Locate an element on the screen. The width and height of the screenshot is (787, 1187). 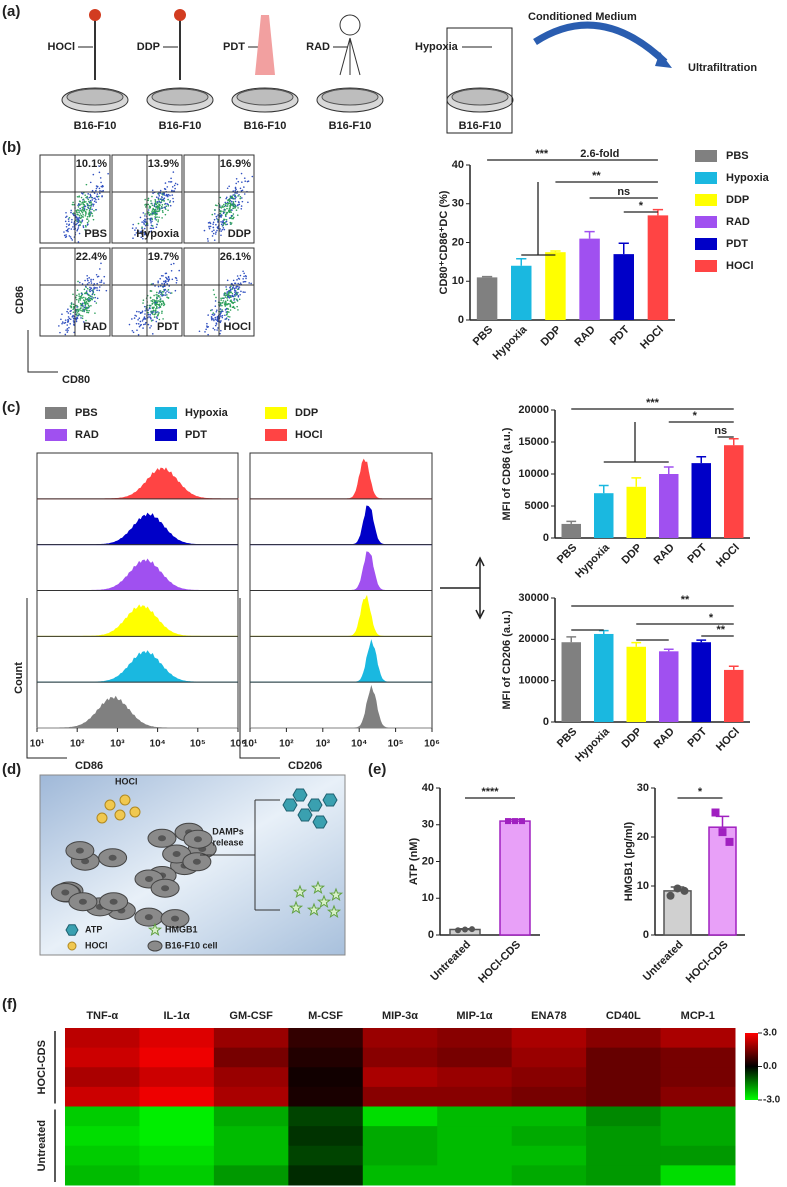
sig-label: ** is located at coordinates (720, 630).